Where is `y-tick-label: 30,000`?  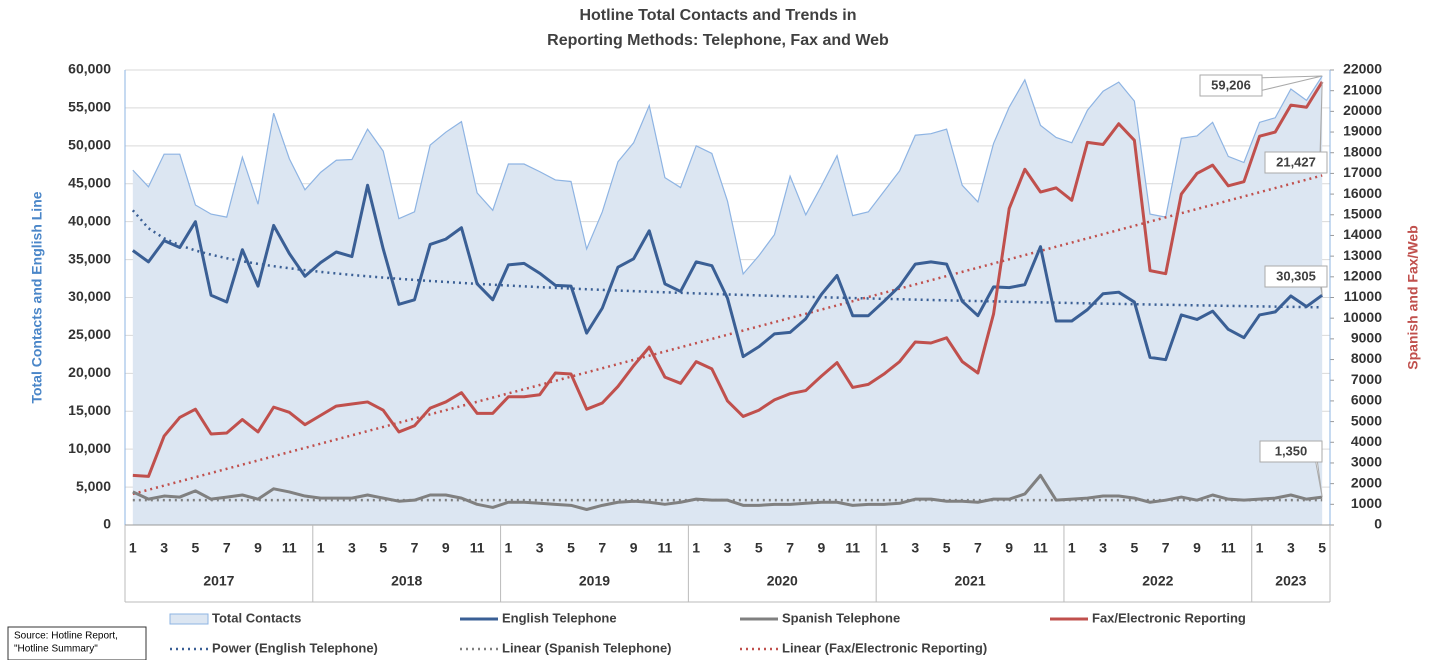
y-tick-label: 30,000 is located at coordinates (89, 296).